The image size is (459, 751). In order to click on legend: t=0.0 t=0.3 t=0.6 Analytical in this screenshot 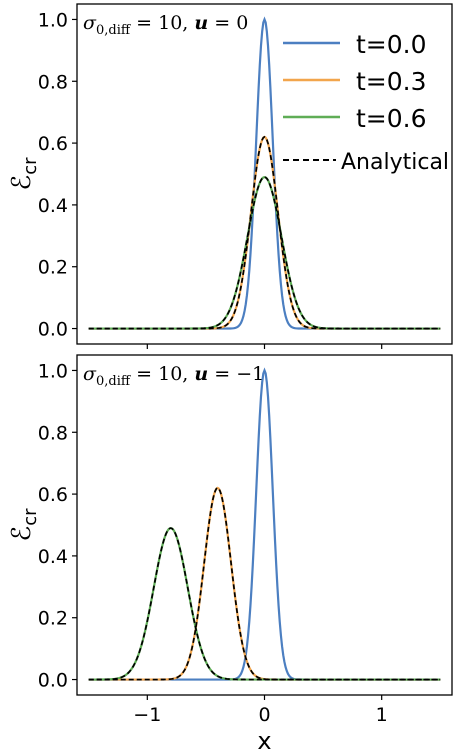, I will do `click(366, 102)`.